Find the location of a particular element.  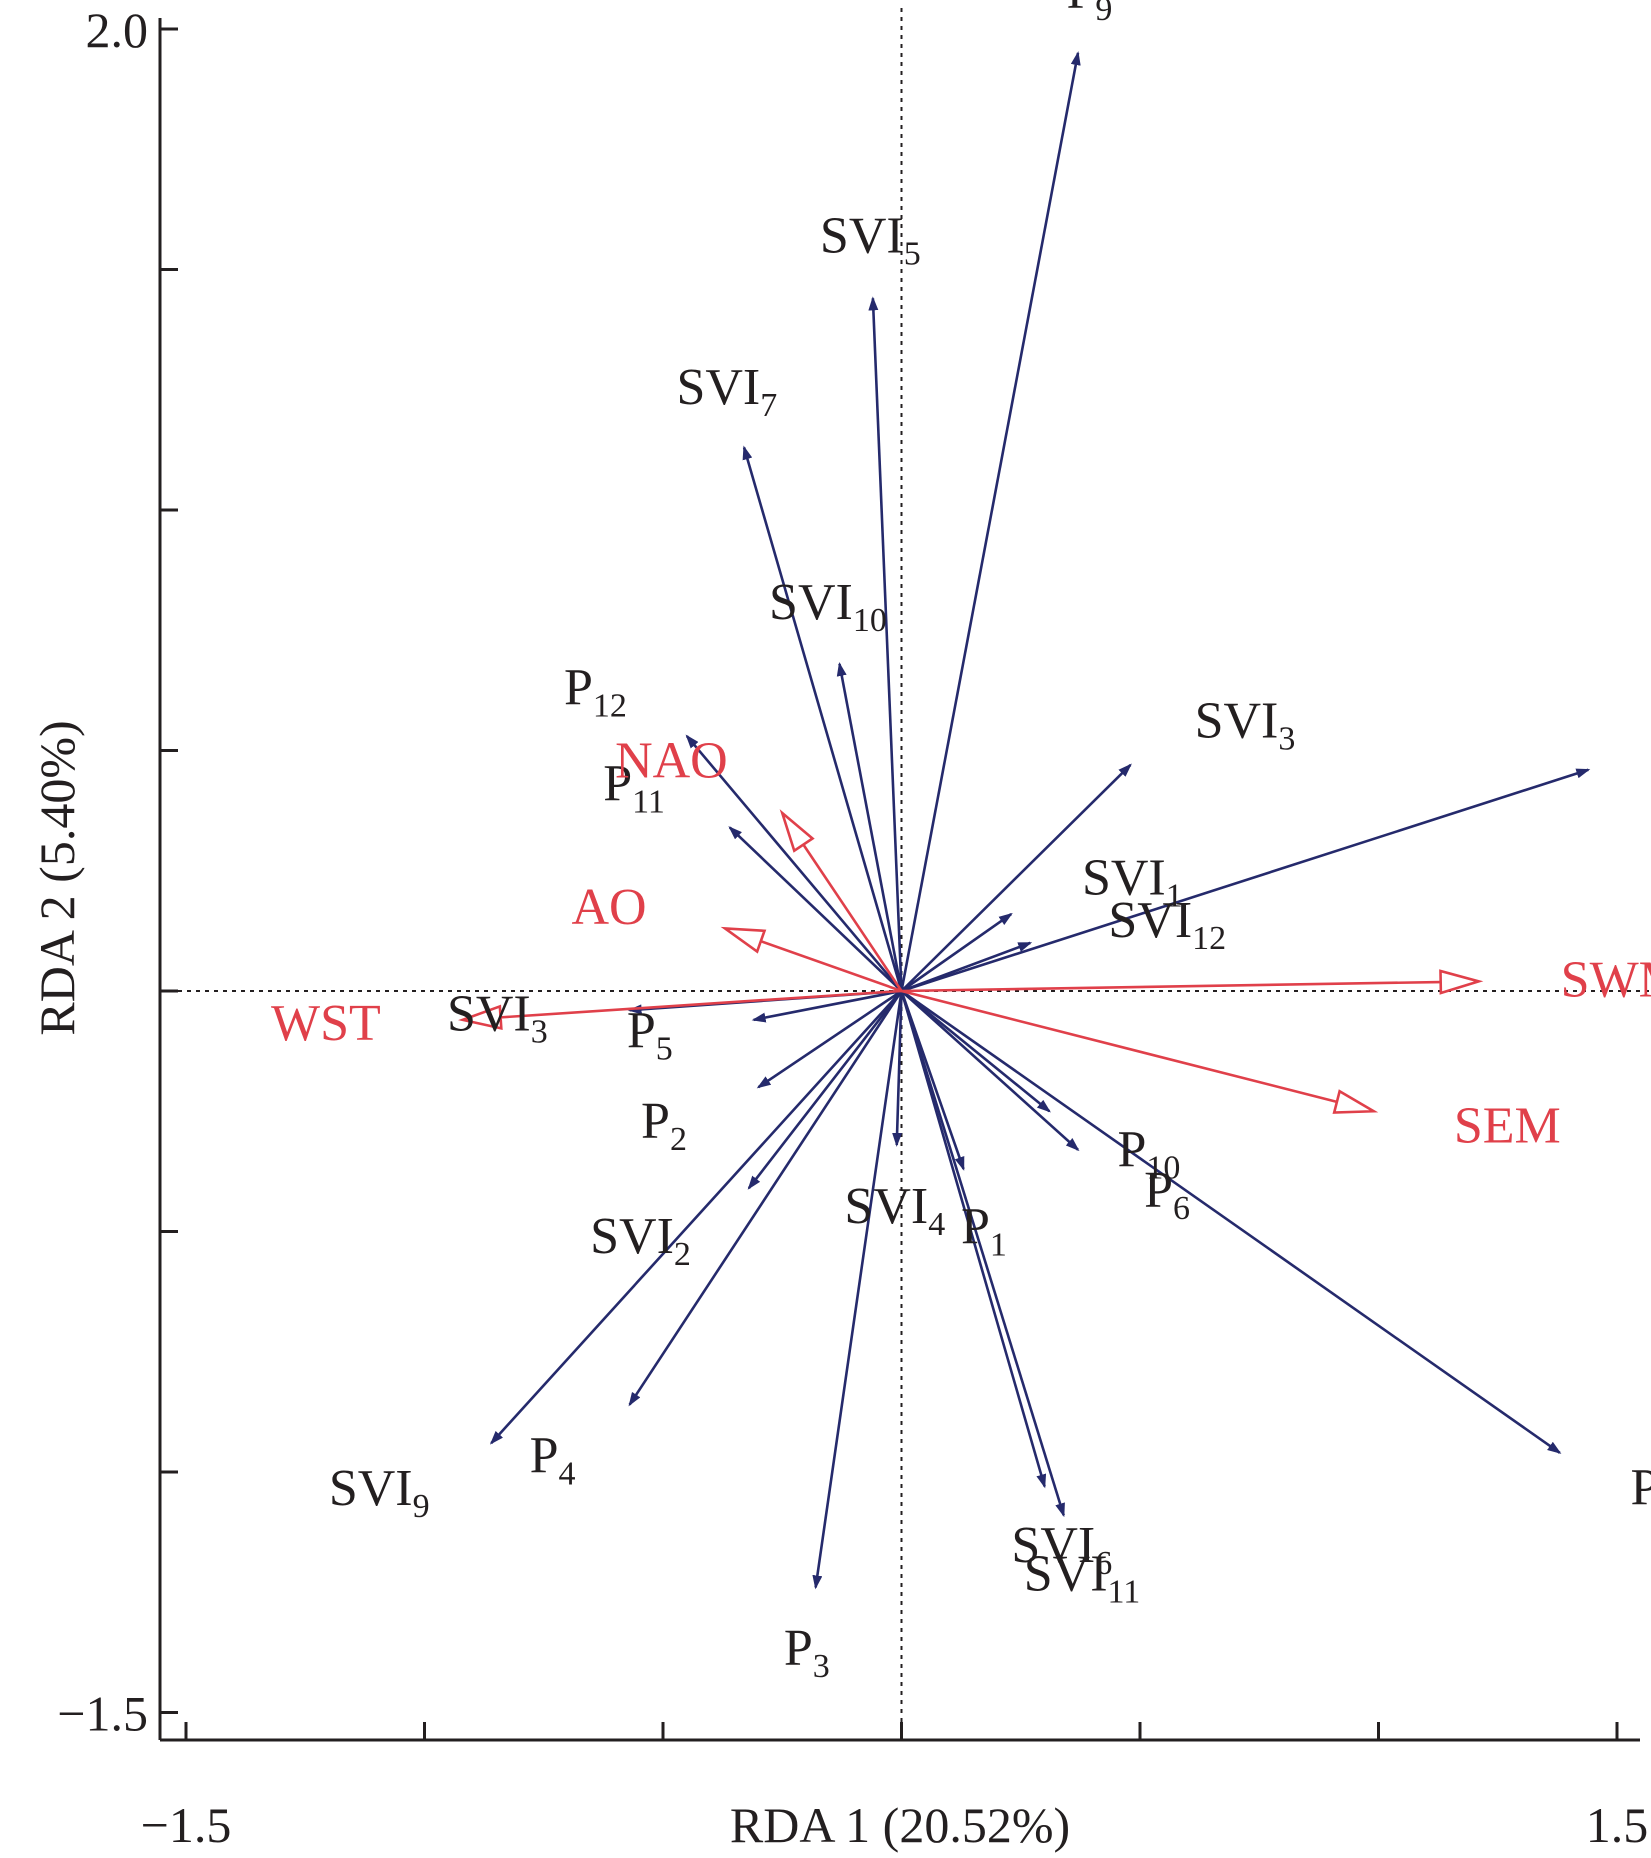

x-axis-title: RDA 1 (20.52%) is located at coordinates (900, 1825).